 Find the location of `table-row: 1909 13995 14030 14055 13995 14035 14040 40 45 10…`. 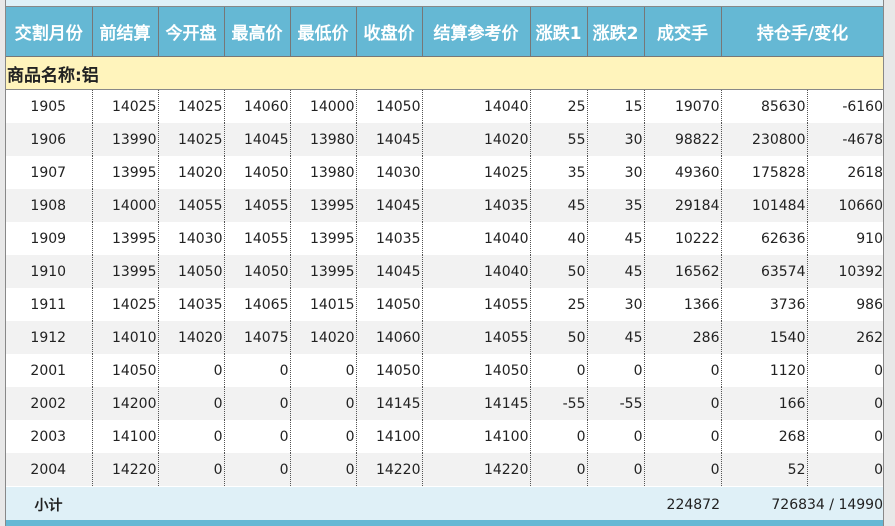

table-row: 1909 13995 14030 14055 13995 14035 14040 40 45 10… is located at coordinates (444, 238).